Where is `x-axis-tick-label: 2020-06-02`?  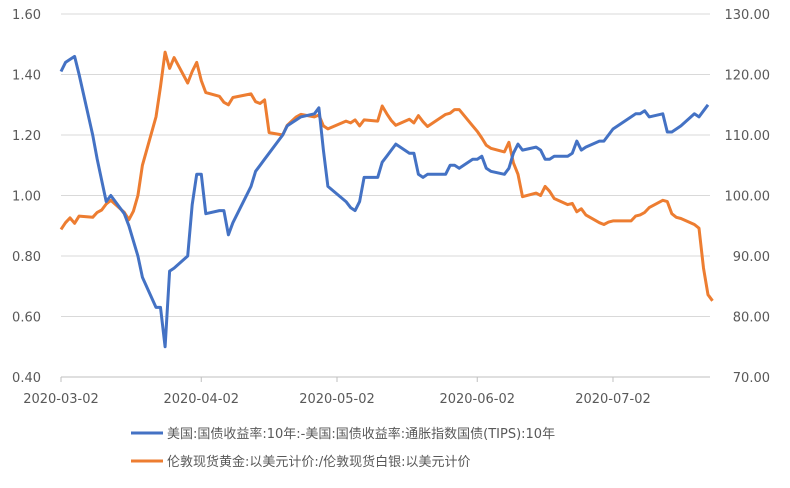 x-axis-tick-label: 2020-06-02 is located at coordinates (477, 399).